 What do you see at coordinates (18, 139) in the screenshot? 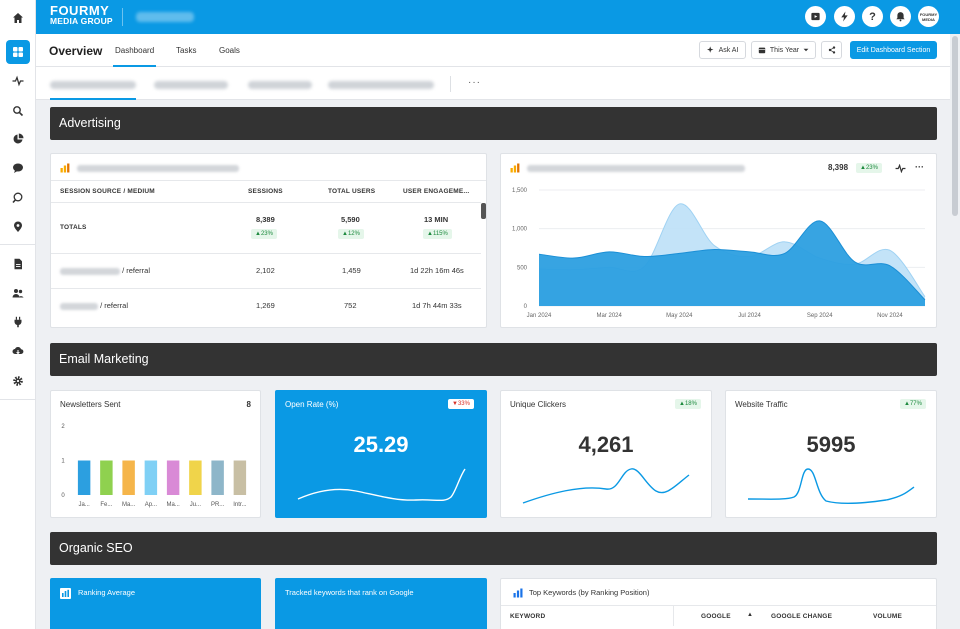
I see `pie-chart-icon` at bounding box center [18, 139].